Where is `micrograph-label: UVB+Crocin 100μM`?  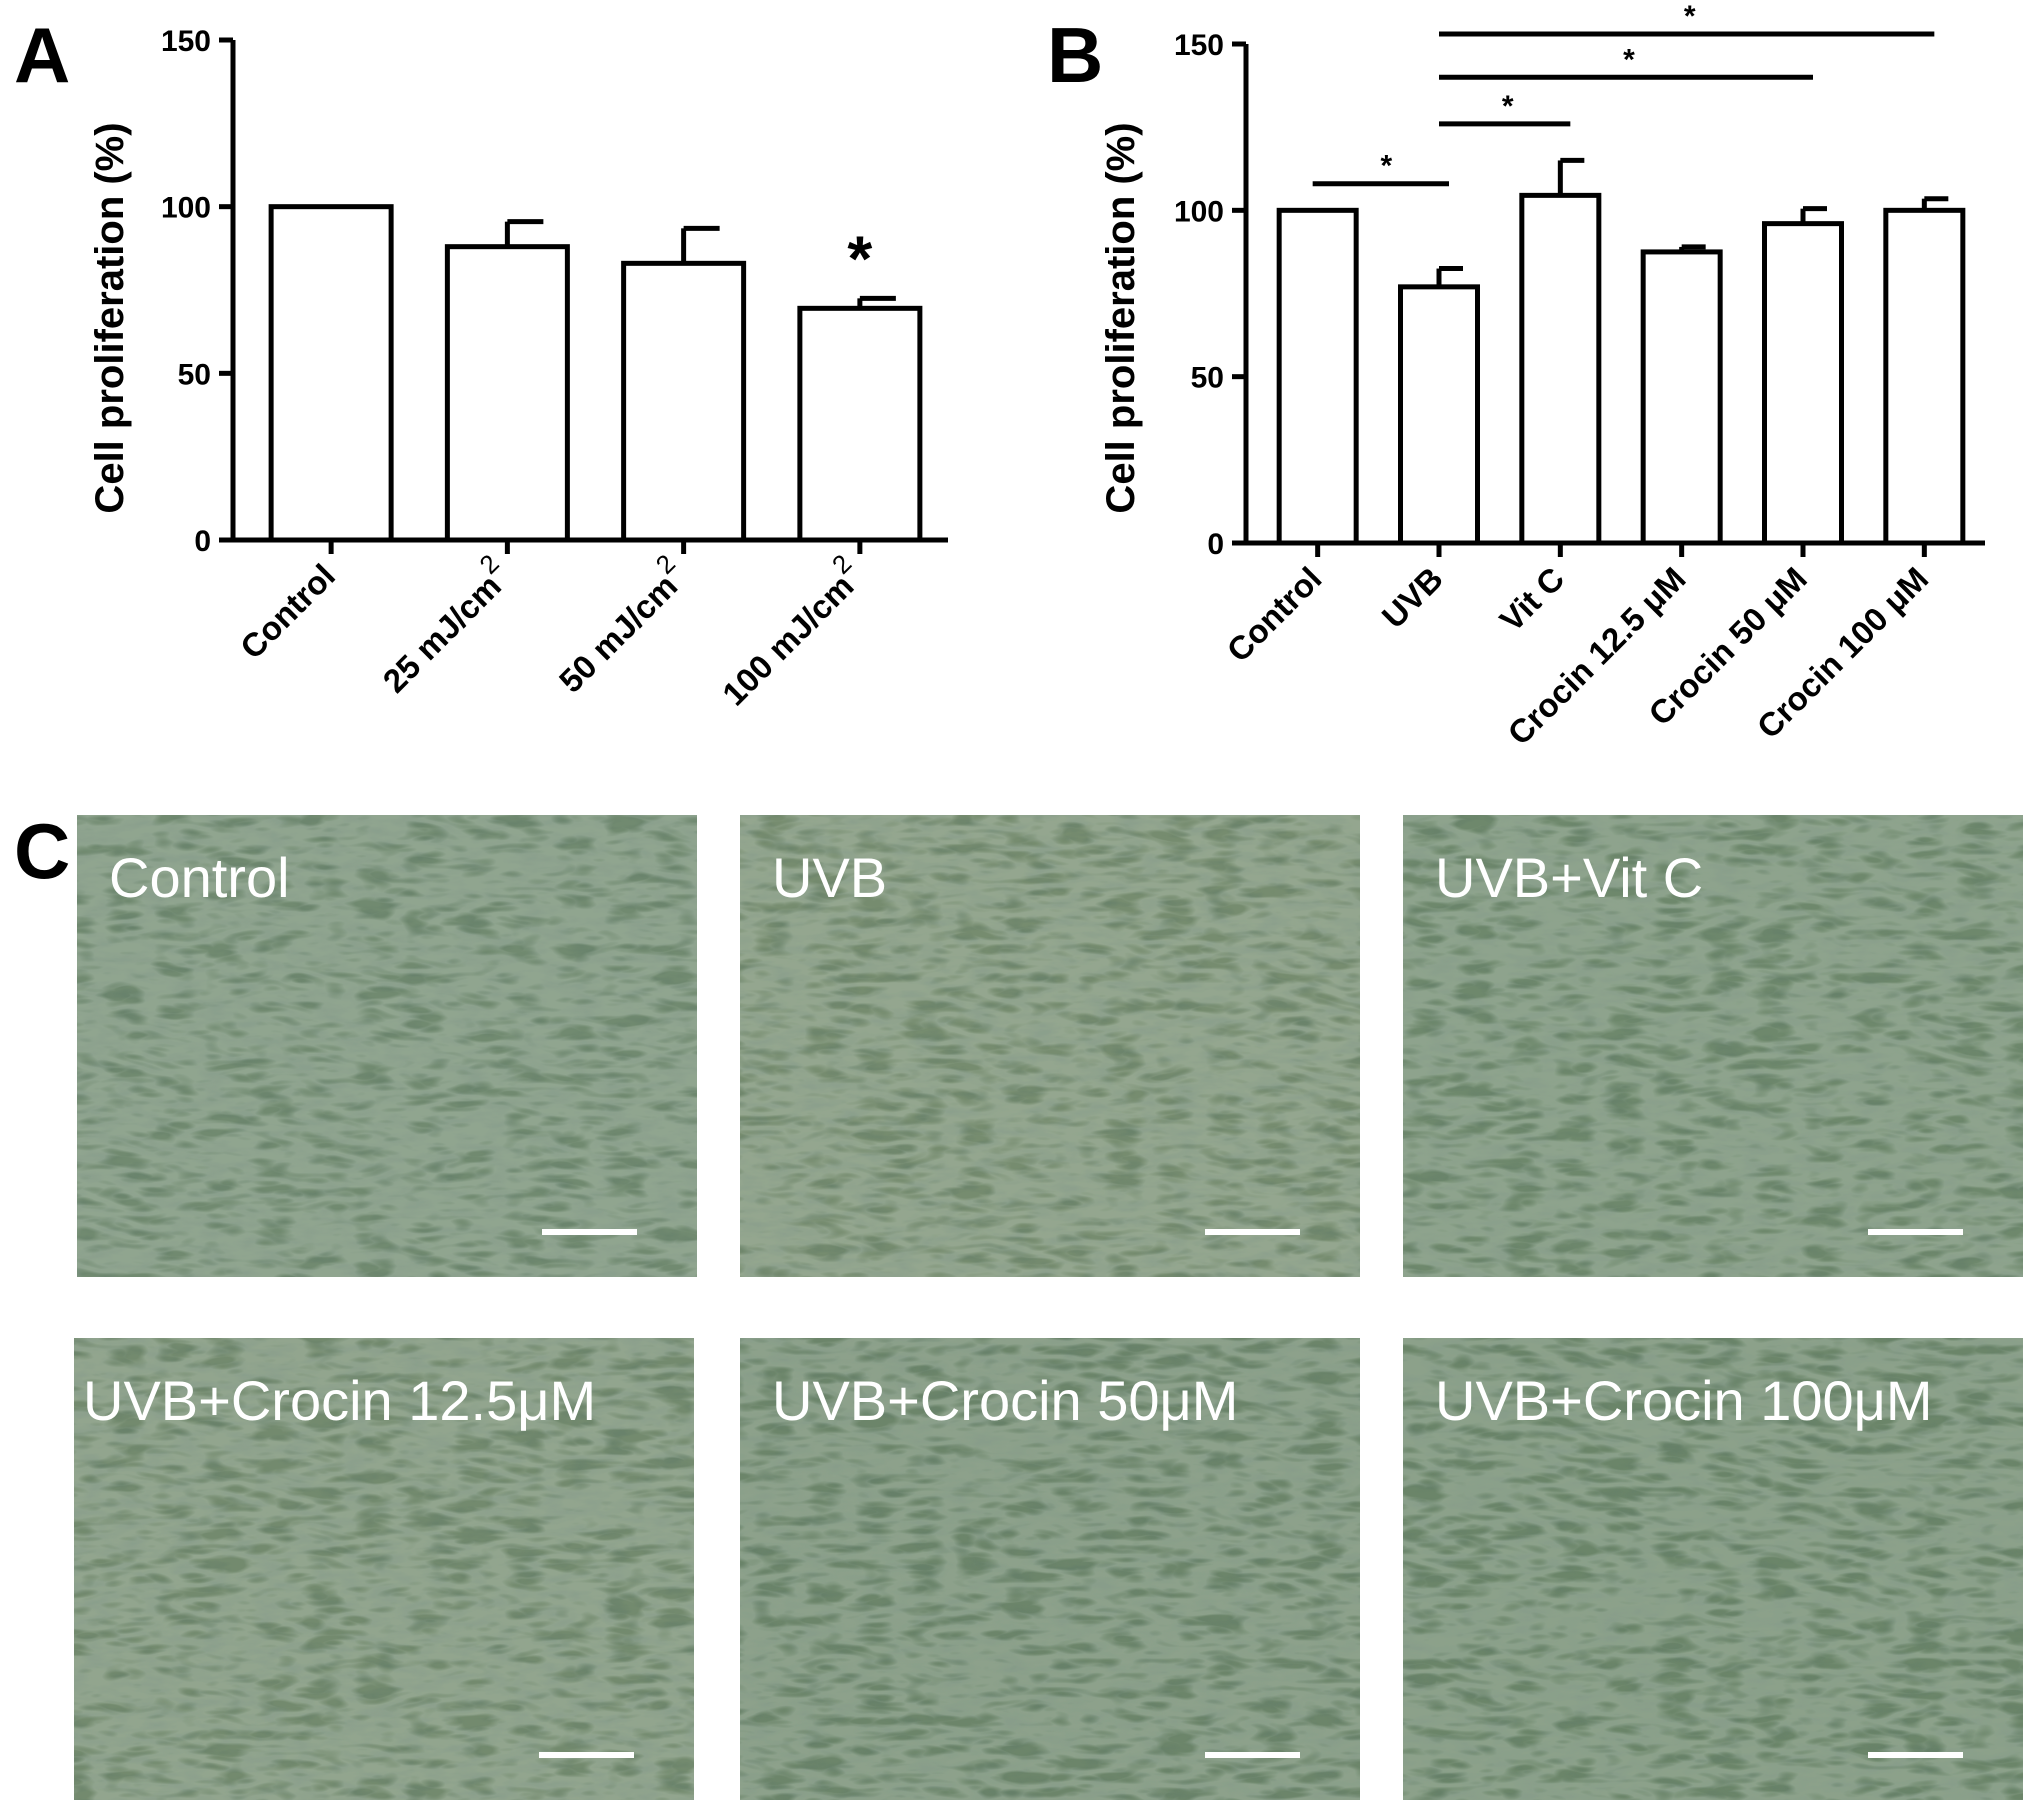
micrograph-label: UVB+Crocin 100μM is located at coordinates (1684, 1400).